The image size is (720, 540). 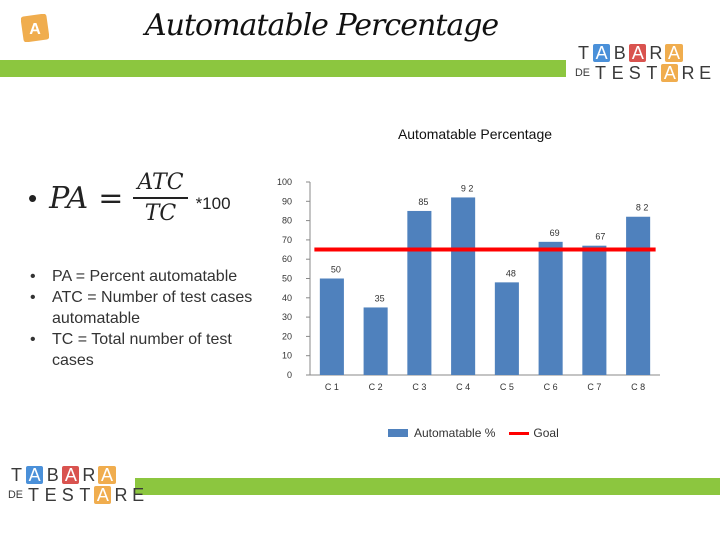 What do you see at coordinates (287, 336) in the screenshot?
I see `y-tick-label: 20` at bounding box center [287, 336].